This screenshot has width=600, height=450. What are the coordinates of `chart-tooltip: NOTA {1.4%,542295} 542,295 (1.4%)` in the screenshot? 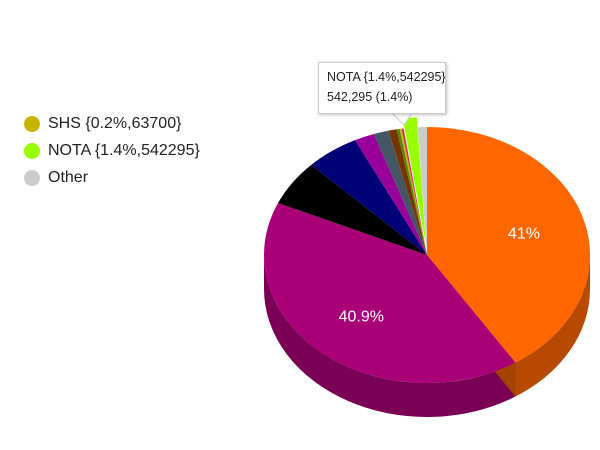 It's located at (382, 88).